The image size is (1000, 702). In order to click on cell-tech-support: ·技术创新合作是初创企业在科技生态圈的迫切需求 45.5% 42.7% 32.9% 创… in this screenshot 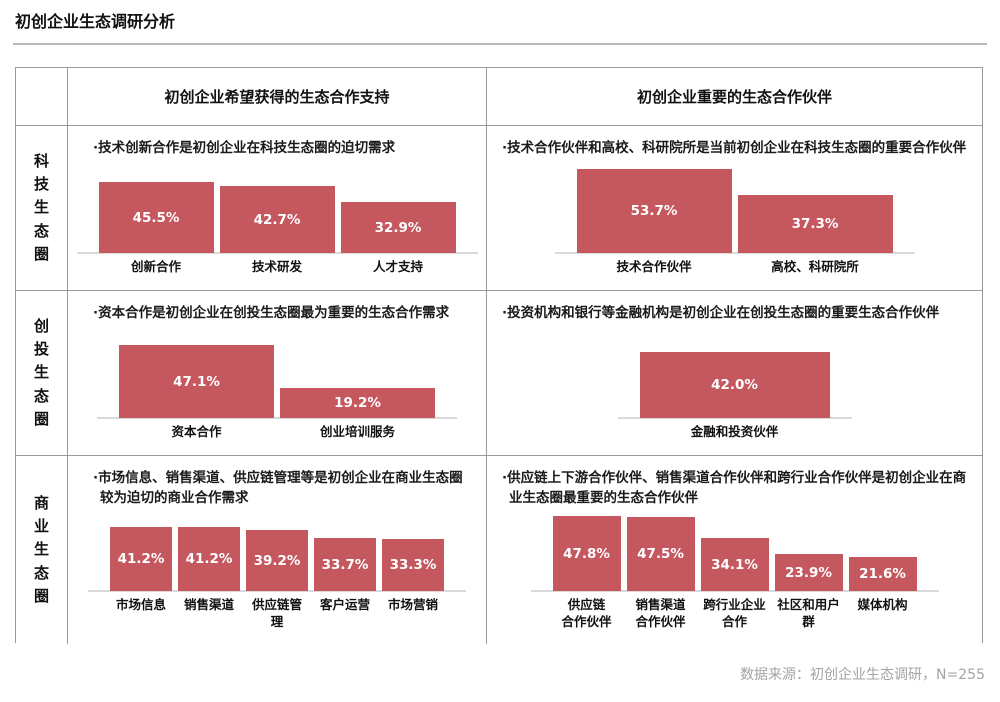, I will do `click(277, 208)`.